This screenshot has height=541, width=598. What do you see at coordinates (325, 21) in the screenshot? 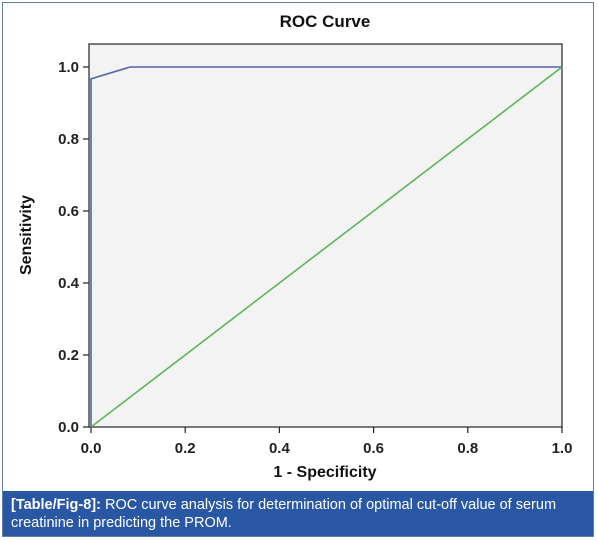
I see `chart-title: ROC Curve` at bounding box center [325, 21].